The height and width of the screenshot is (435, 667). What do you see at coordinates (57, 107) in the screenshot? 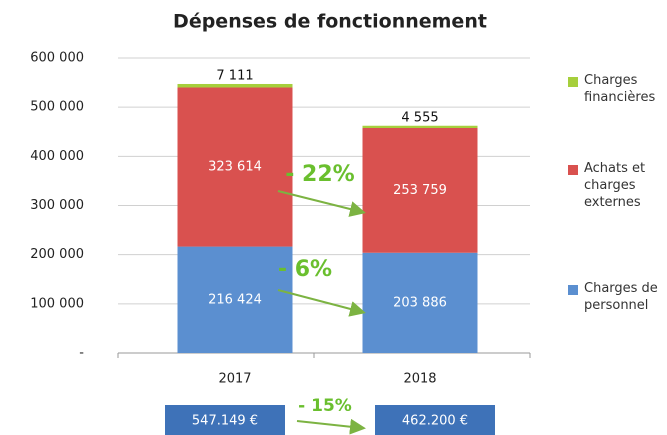
I see `y-tick-label: 500 000` at bounding box center [57, 107].